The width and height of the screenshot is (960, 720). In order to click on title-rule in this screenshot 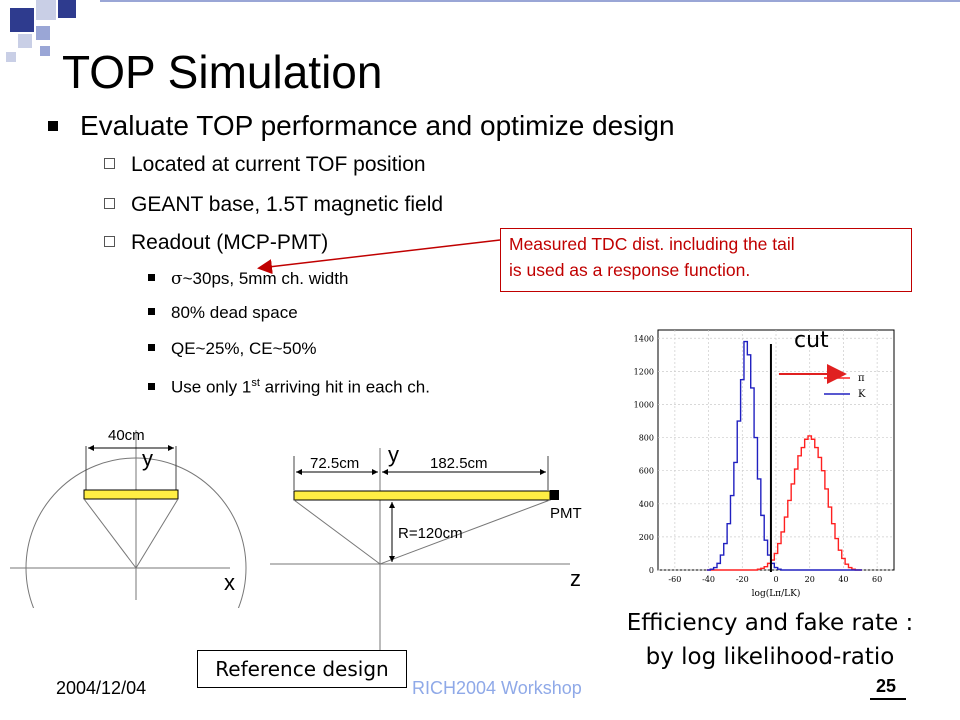, I will do `click(530, 1)`.